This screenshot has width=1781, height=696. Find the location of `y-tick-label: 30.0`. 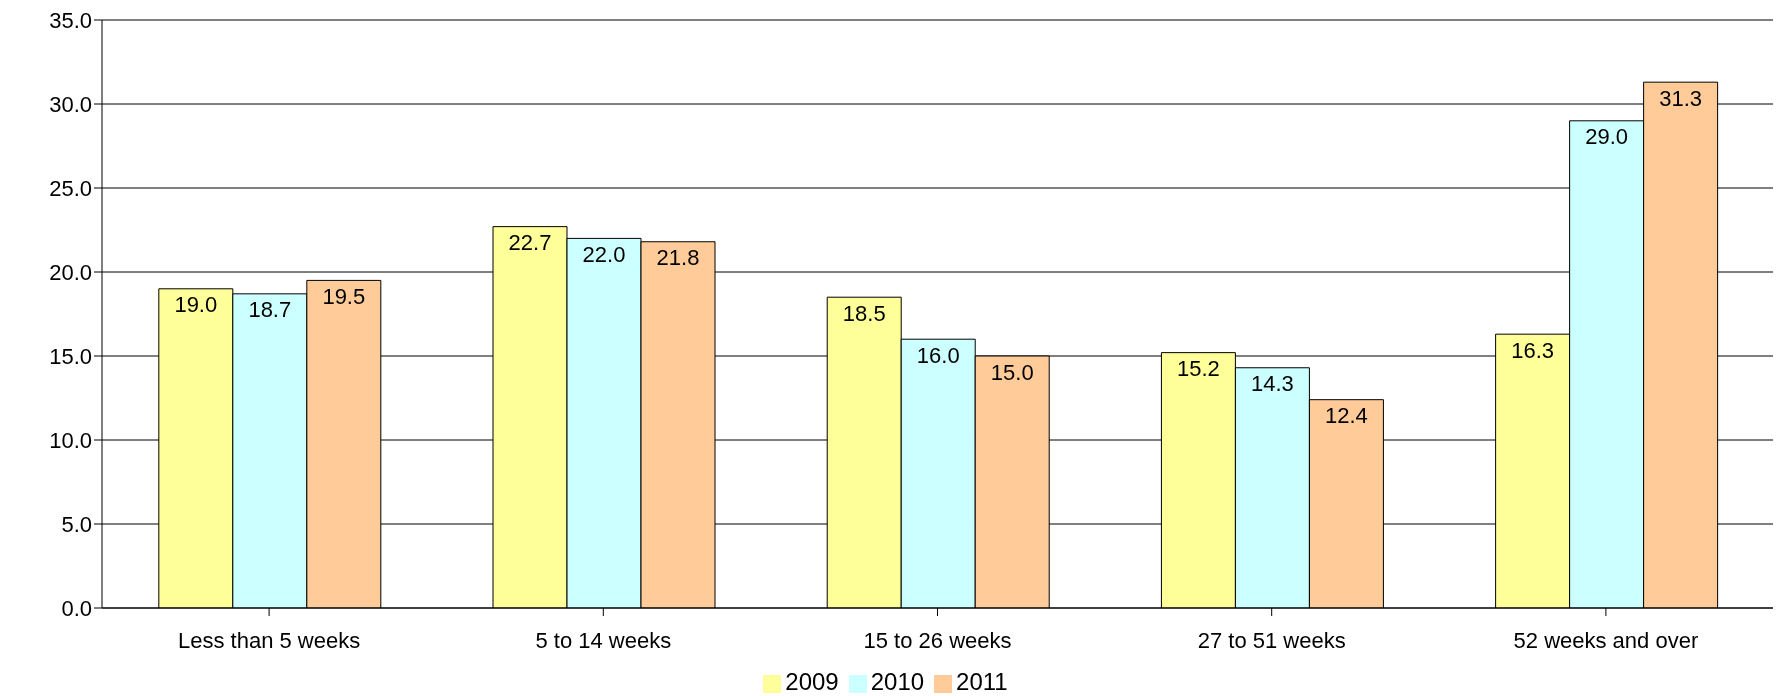

y-tick-label: 30.0 is located at coordinates (70, 104).